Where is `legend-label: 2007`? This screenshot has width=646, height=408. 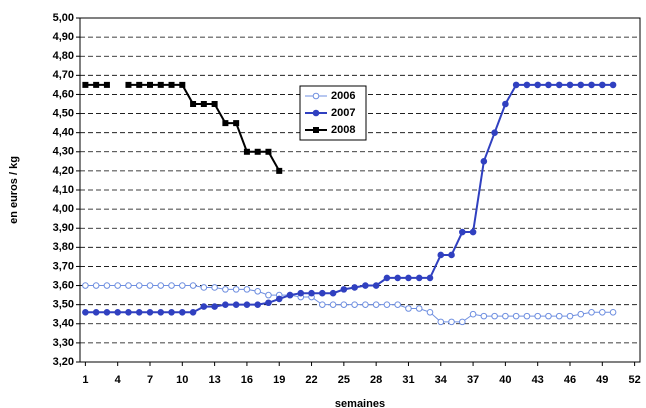
legend-label: 2007 is located at coordinates (343, 113).